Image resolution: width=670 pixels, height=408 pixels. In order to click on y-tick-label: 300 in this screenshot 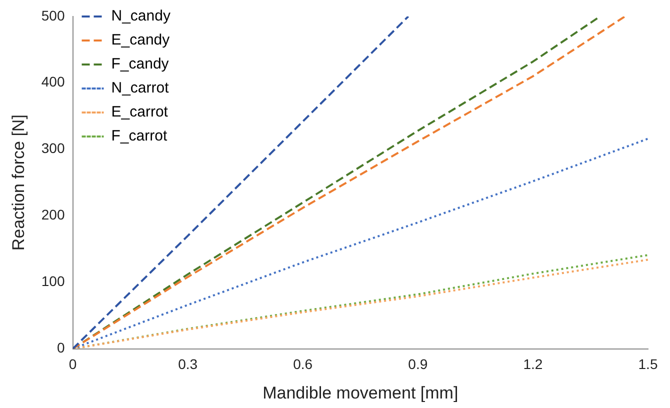, I will do `click(53, 148)`.